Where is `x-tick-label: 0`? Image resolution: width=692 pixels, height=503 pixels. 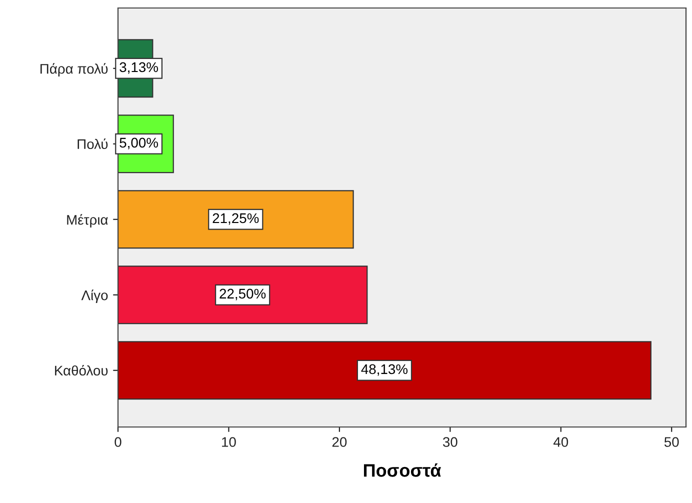
x-tick-label: 0 is located at coordinates (118, 442).